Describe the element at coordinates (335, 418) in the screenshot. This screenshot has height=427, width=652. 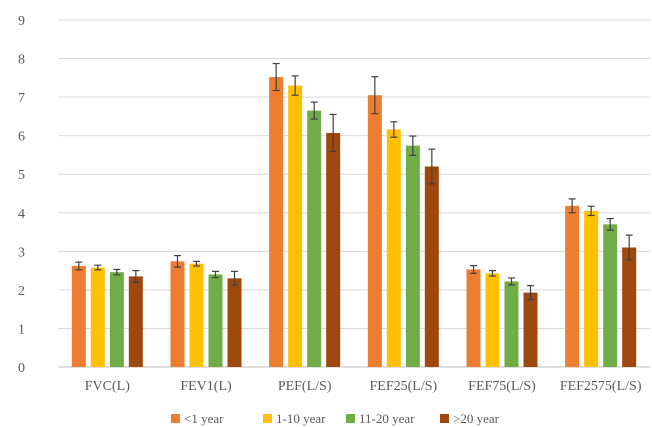
I see `legend: <1 year 1-10 year 11-20 year >20 year` at that location.